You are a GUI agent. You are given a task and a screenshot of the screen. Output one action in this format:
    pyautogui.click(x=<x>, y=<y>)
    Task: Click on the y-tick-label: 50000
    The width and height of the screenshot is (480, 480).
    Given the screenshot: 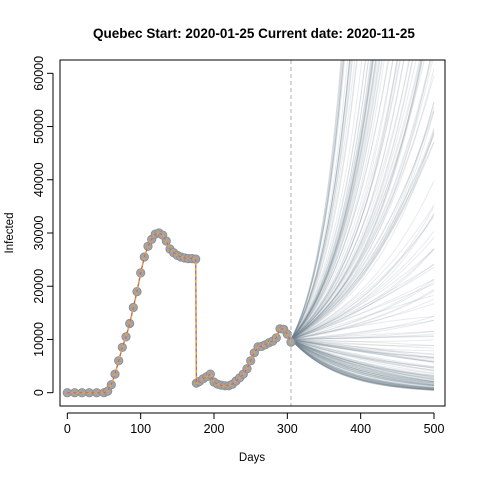 What is the action you would take?
    pyautogui.click(x=39, y=126)
    